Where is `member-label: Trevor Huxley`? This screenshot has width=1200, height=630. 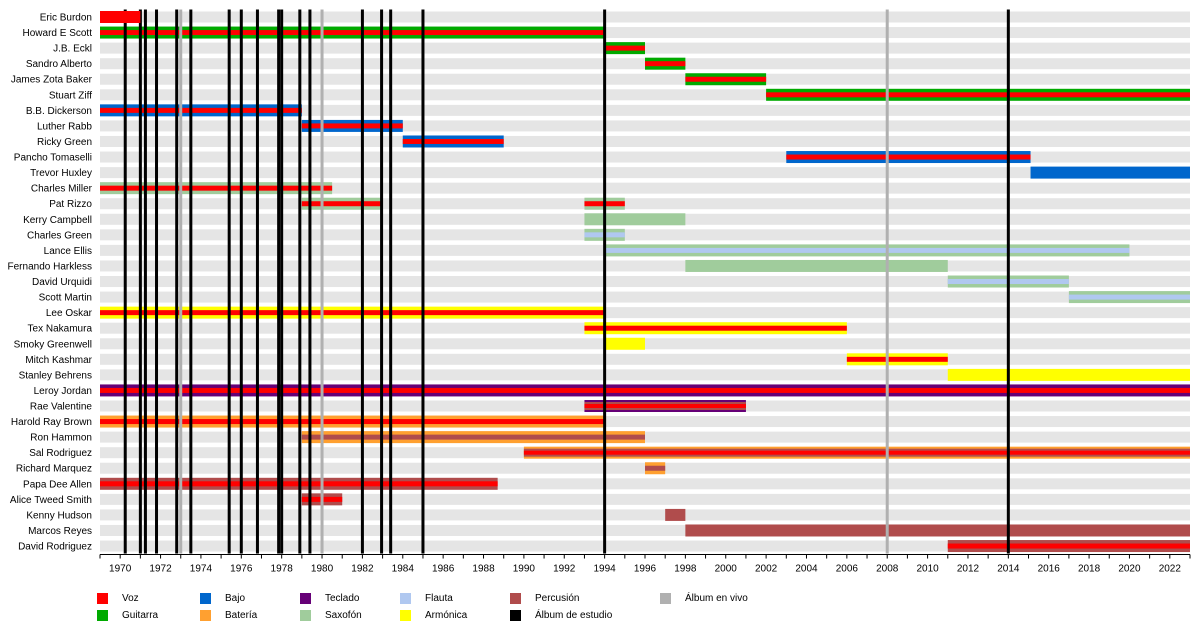
member-label: Trevor Huxley is located at coordinates (61, 173).